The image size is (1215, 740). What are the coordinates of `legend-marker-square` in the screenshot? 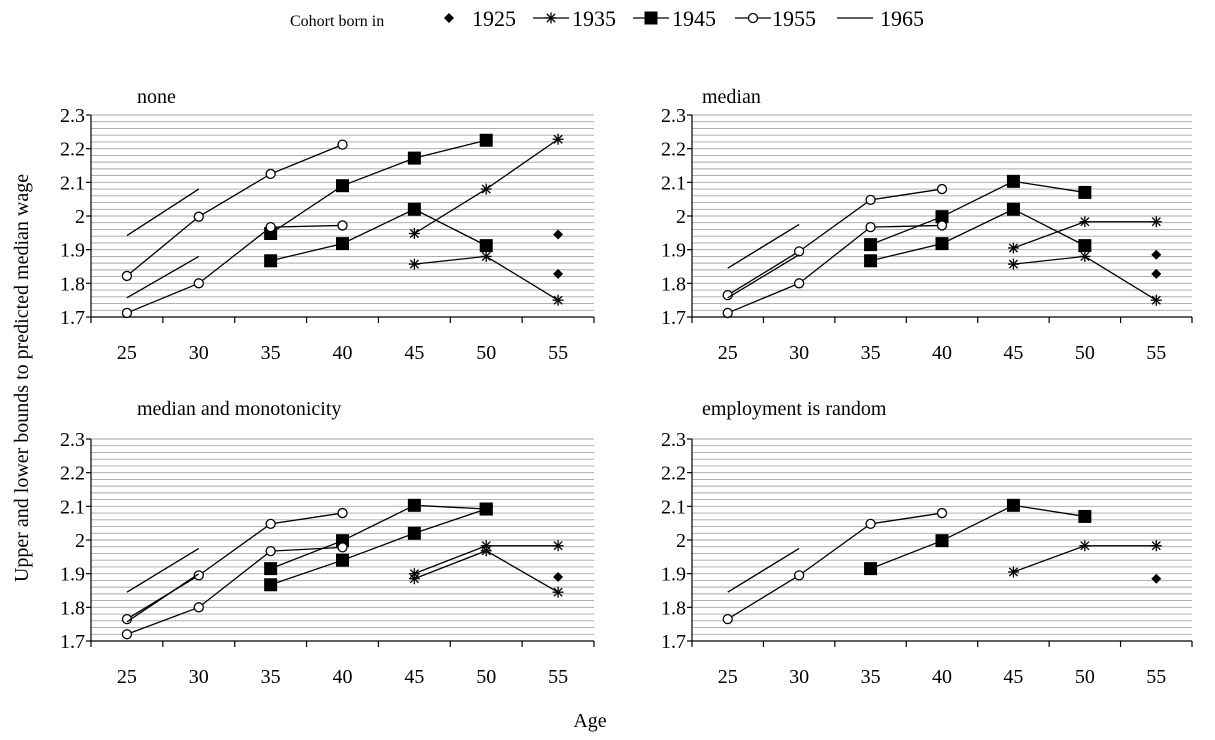 It's located at (651, 18).